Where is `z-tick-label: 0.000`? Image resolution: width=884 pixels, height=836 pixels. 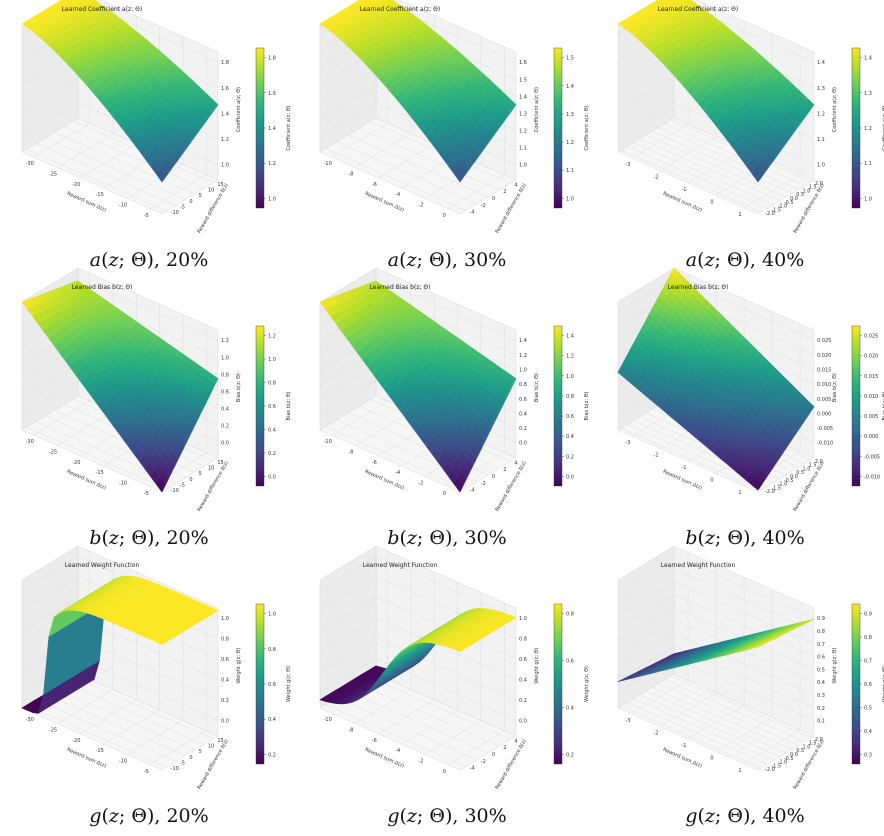 z-tick-label: 0.000 is located at coordinates (824, 414).